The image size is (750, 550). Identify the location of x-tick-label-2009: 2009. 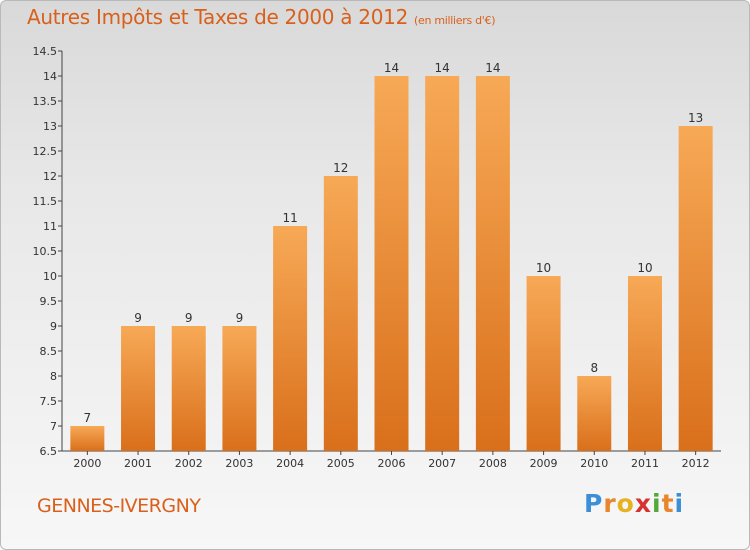
(544, 463).